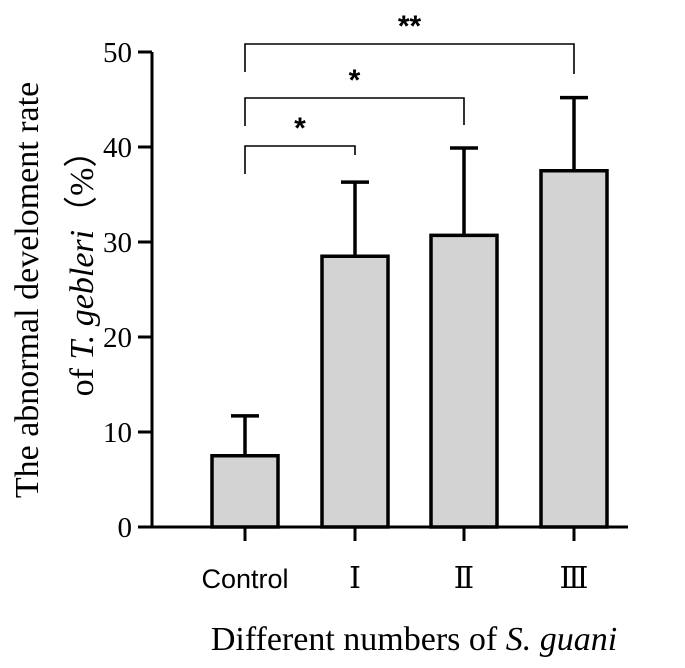 This screenshot has height=668, width=685. I want to click on x-tick-label: Ⅰ, so click(355, 578).